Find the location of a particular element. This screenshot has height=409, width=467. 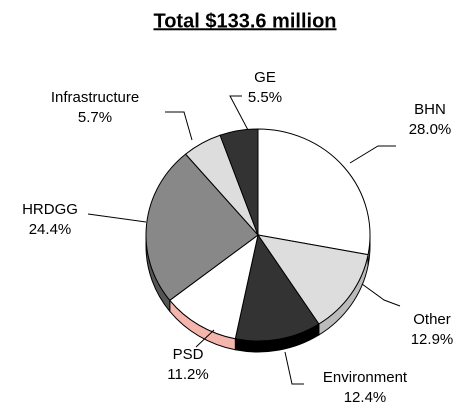

slice-label: GE is located at coordinates (265, 77).